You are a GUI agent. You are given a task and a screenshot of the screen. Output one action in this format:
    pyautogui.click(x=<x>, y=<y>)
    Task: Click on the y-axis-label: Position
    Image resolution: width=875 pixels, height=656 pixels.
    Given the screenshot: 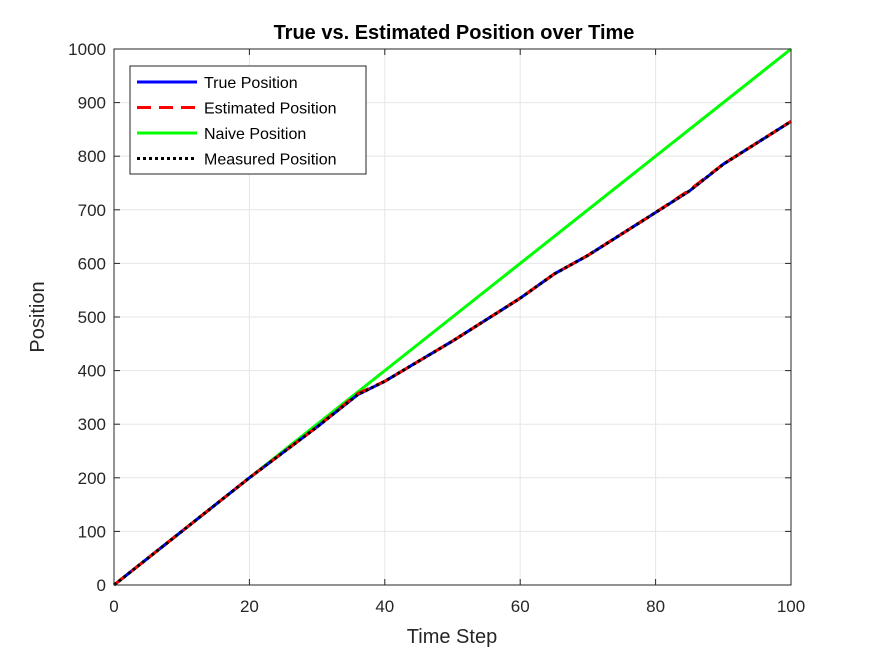 What is the action you would take?
    pyautogui.click(x=38, y=316)
    